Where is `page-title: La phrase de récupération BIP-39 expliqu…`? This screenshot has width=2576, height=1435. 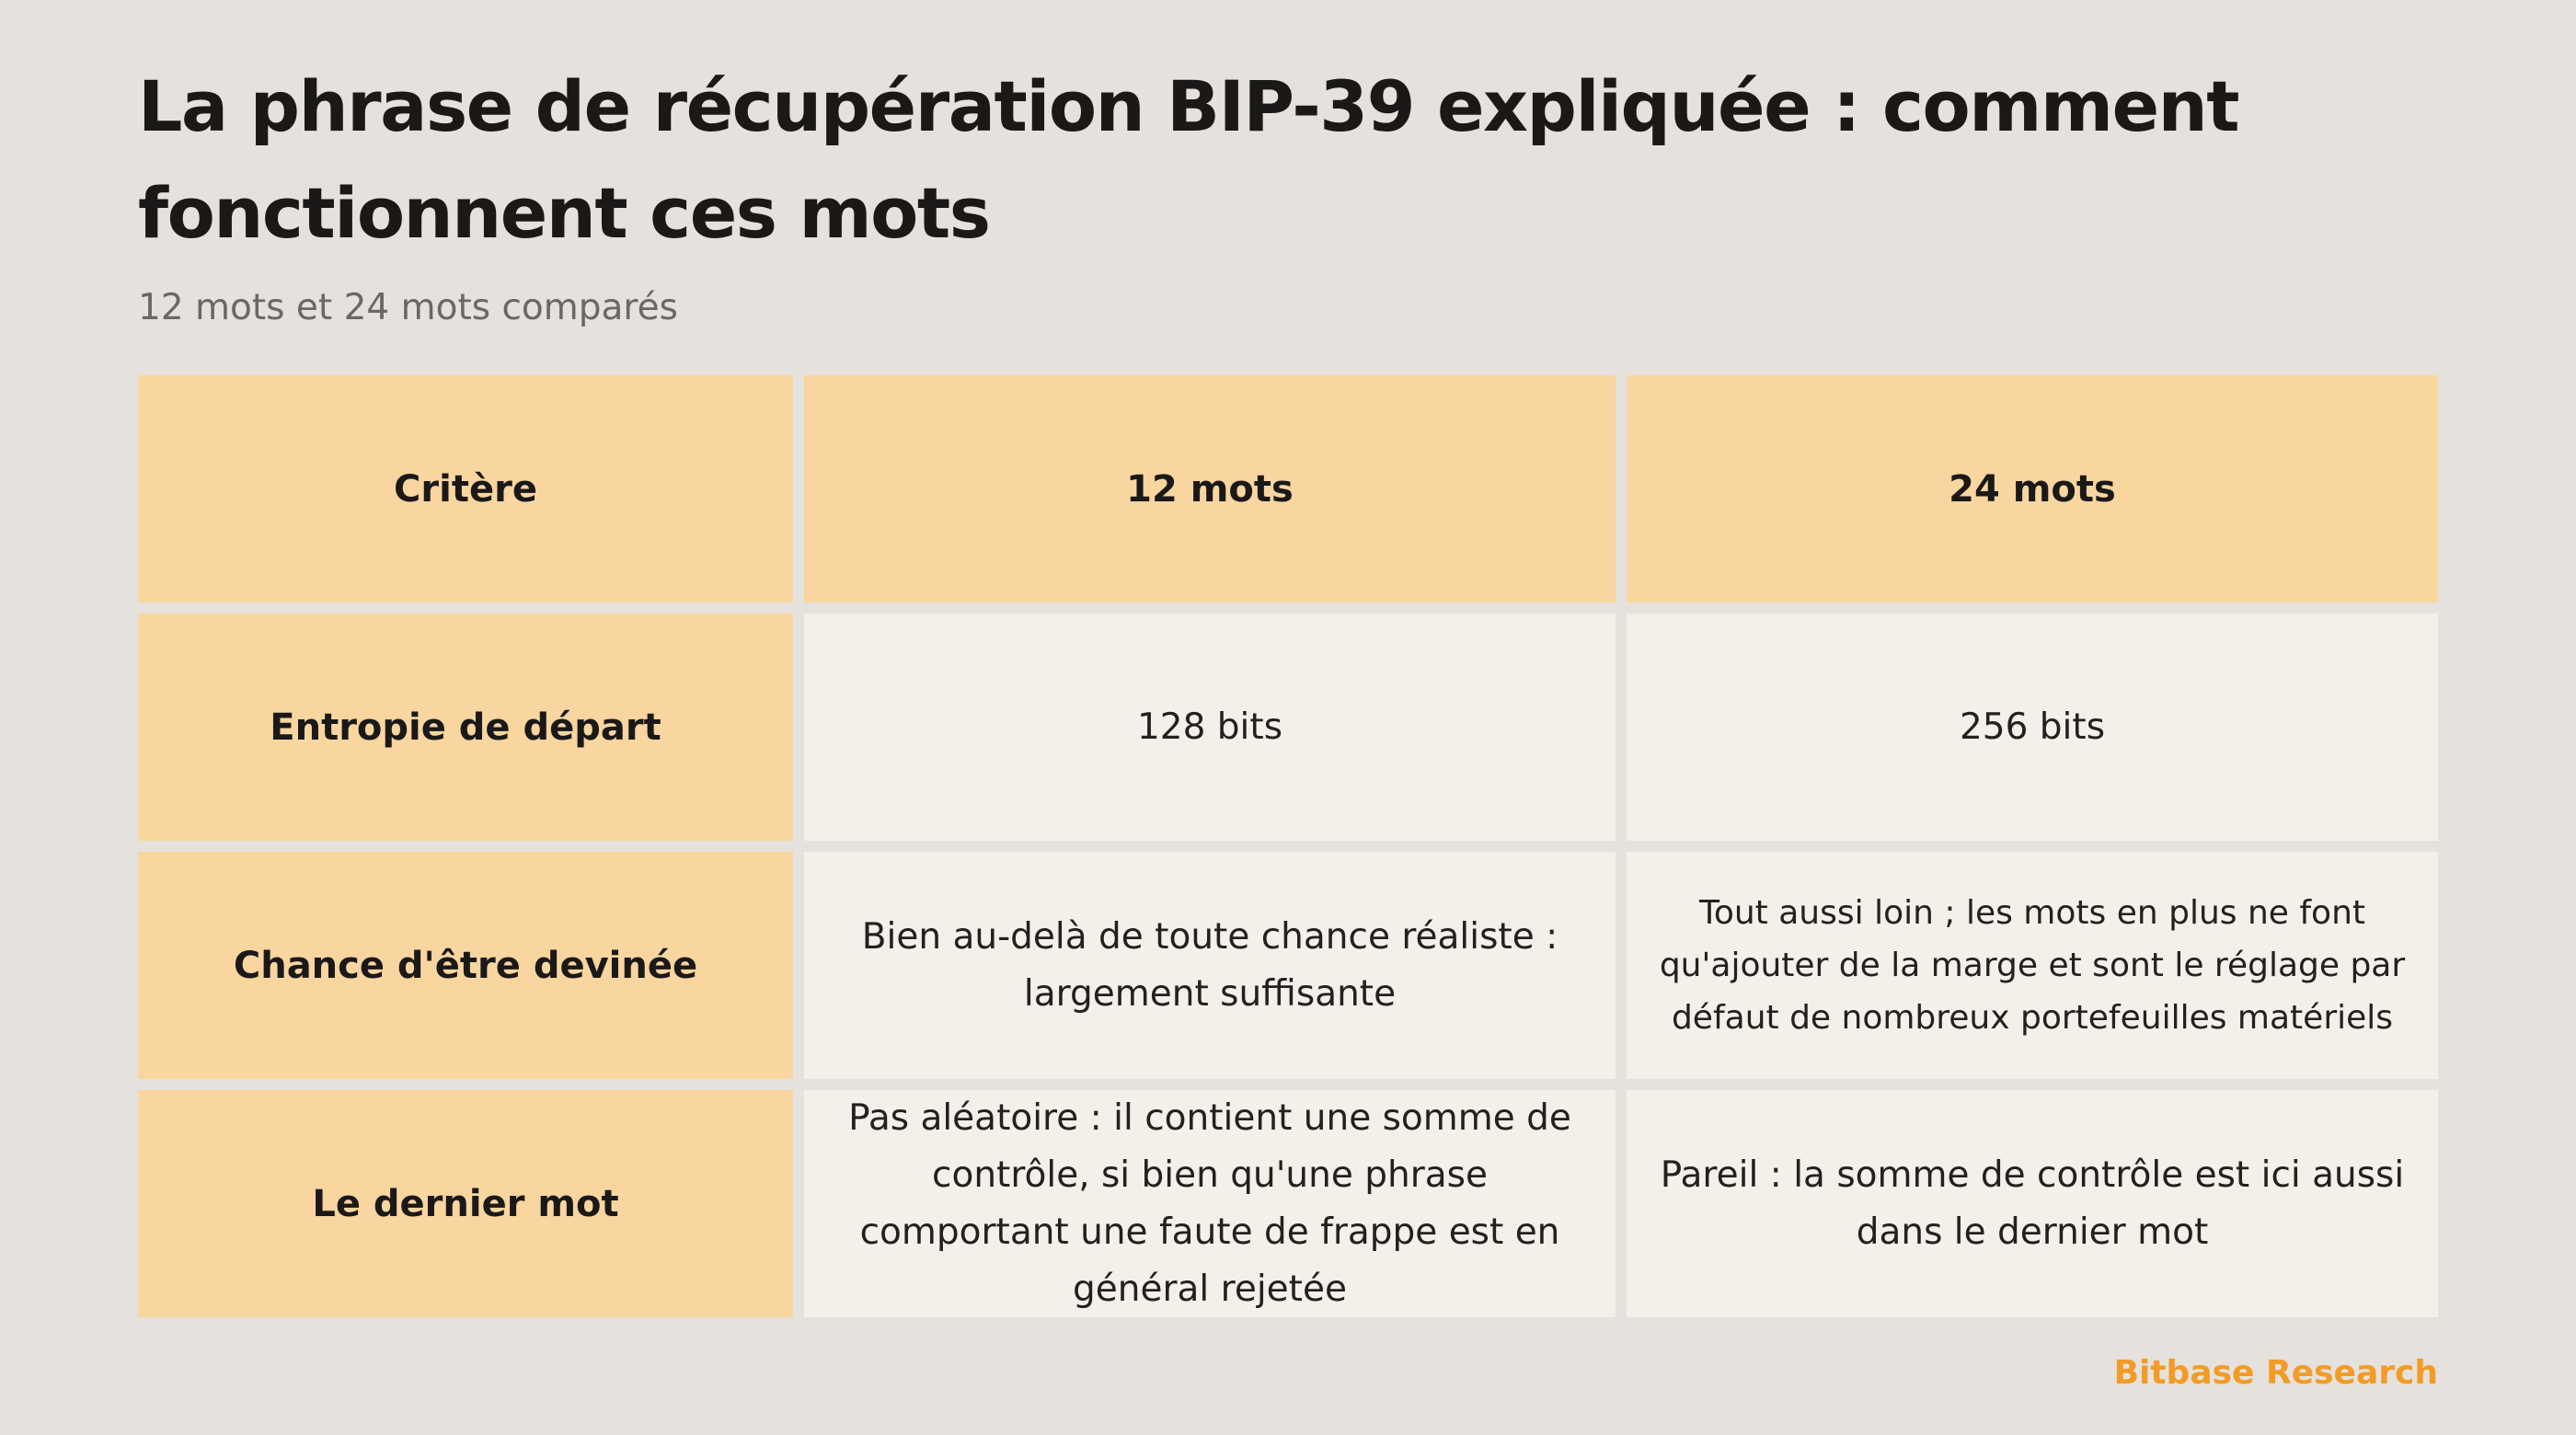
page-title: La phrase de récupération BIP-39 expliqu… is located at coordinates (1189, 159).